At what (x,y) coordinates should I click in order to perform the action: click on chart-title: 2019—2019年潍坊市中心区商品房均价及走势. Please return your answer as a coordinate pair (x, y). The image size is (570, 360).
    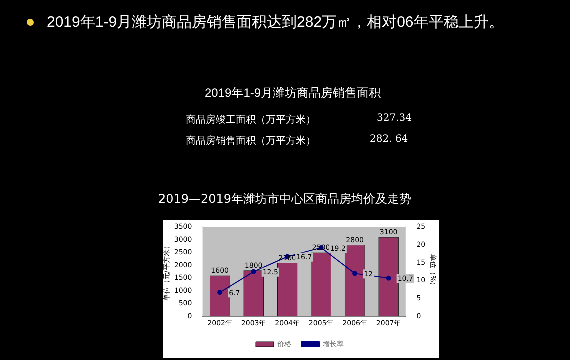
    Looking at the image, I should click on (285, 199).